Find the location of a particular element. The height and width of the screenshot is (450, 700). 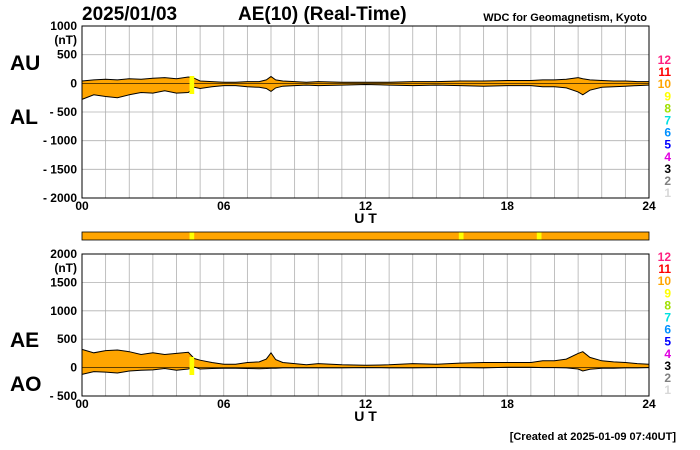

chart-date: 2025/01/03 is located at coordinates (130, 14).